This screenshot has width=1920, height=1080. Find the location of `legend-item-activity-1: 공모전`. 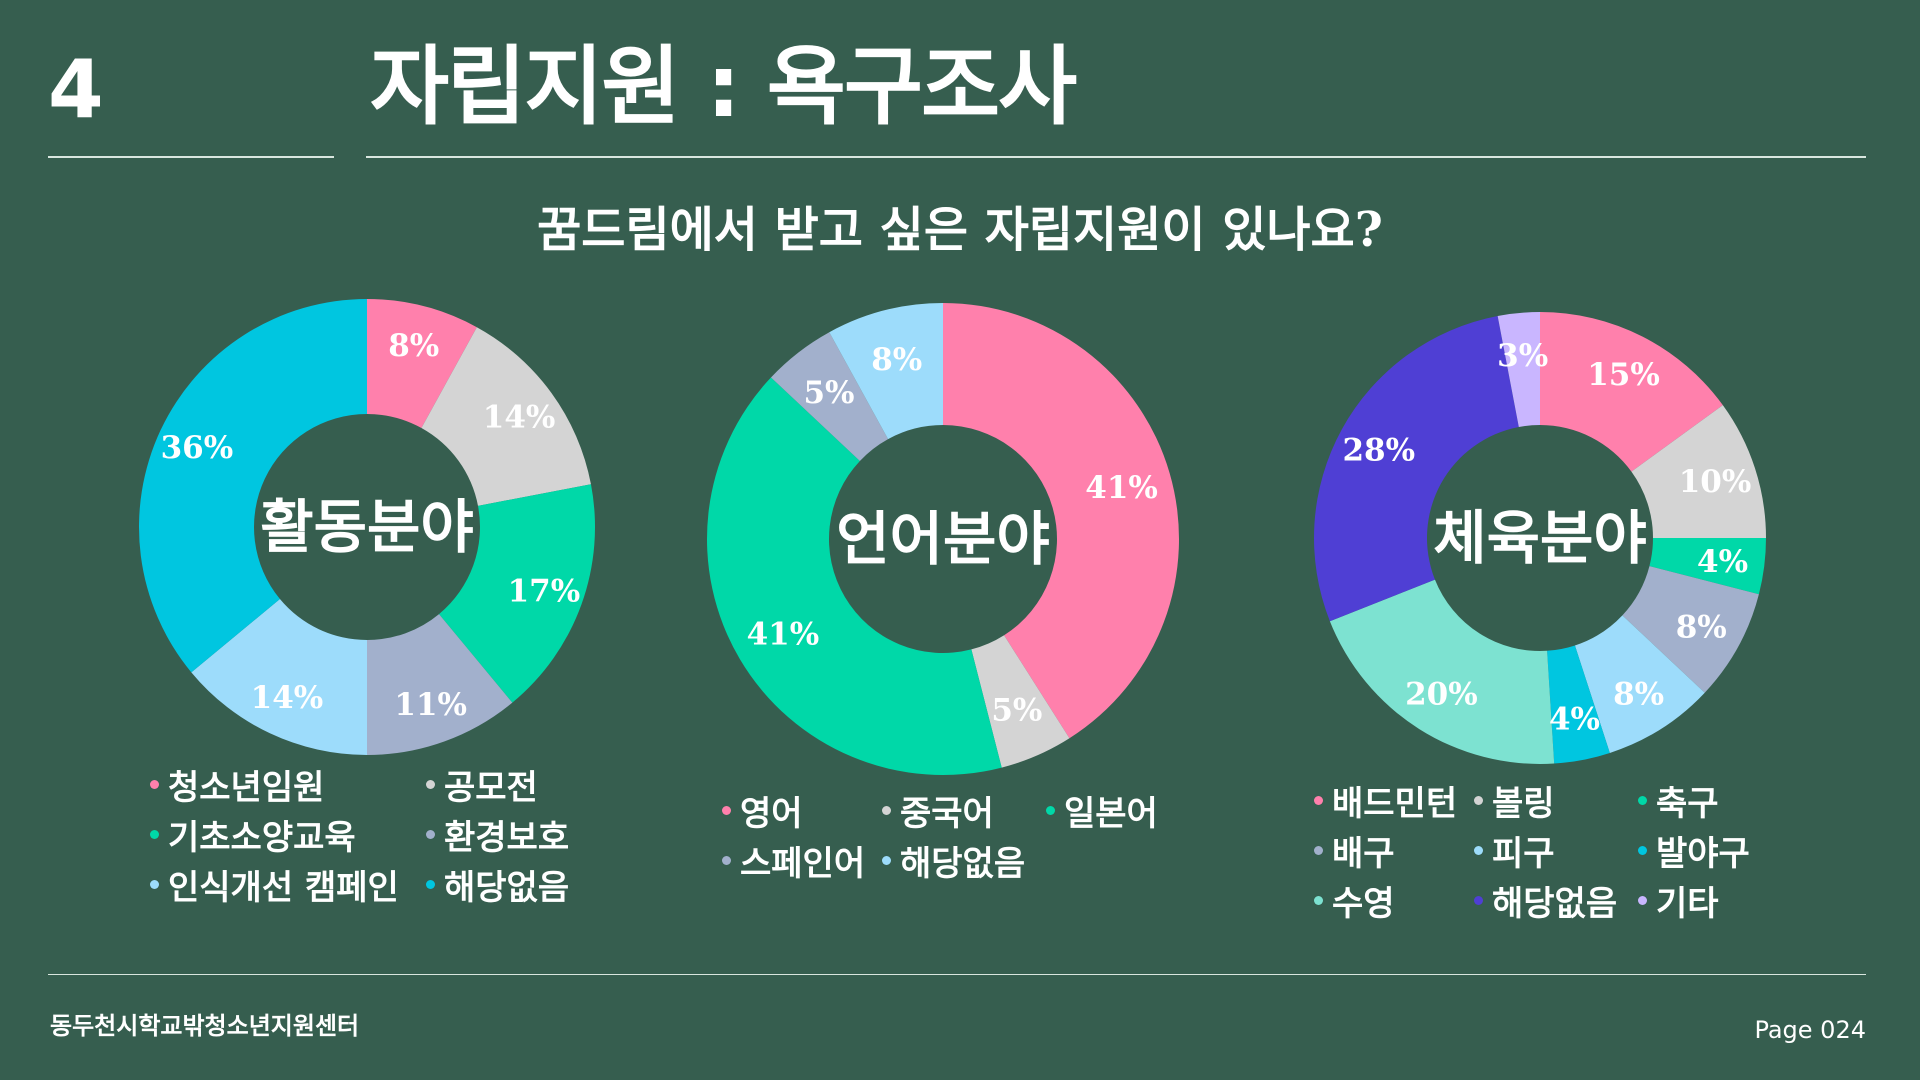

legend-item-activity-1: 공모전 is located at coordinates (506, 785).